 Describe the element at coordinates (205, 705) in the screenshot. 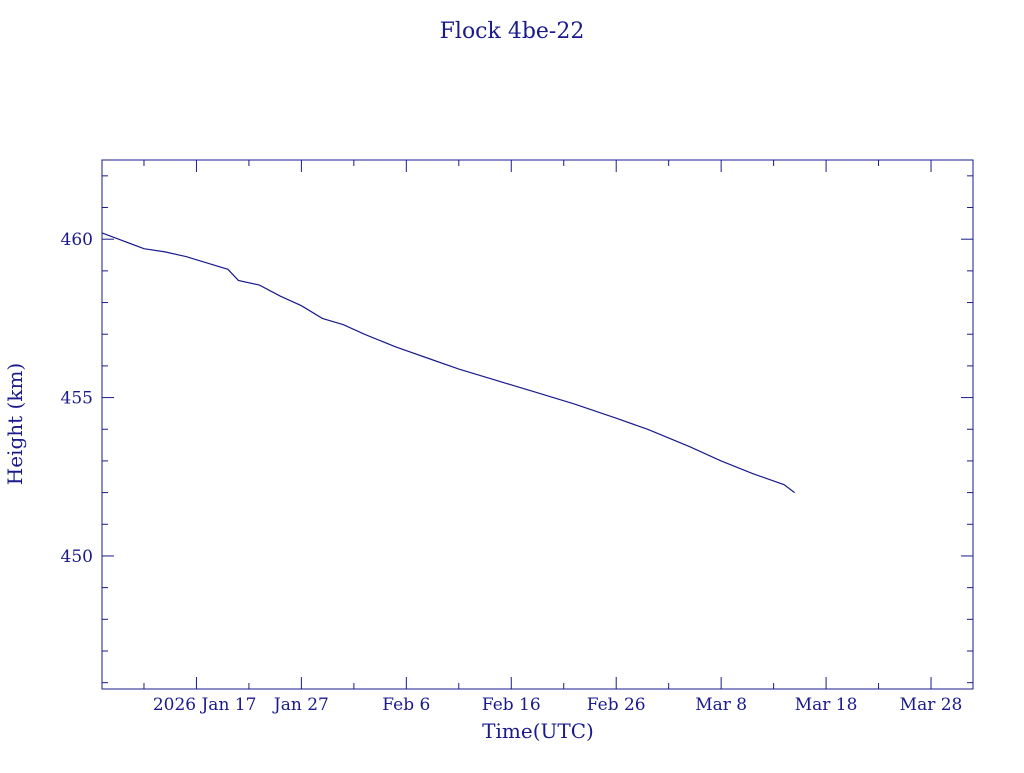

I see `x-tick-label: 2026 Jan 17` at that location.